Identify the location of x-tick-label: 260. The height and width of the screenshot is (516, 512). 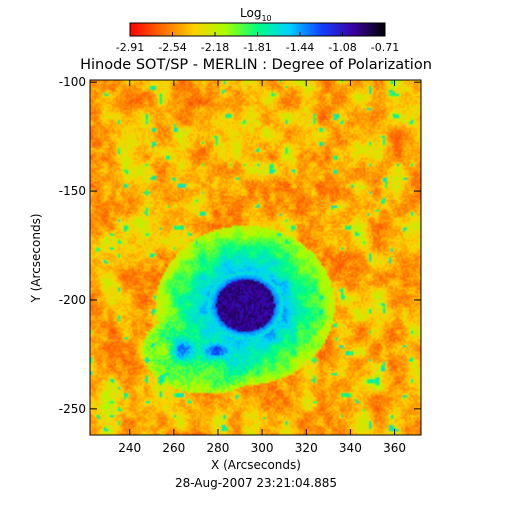
(173, 448).